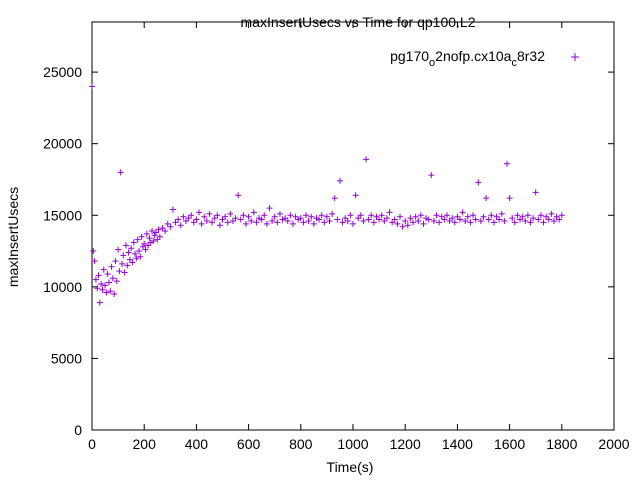 The image size is (640, 480). What do you see at coordinates (473, 56) in the screenshot?
I see `legend-label-part: 2nofp.cx10a` at bounding box center [473, 56].